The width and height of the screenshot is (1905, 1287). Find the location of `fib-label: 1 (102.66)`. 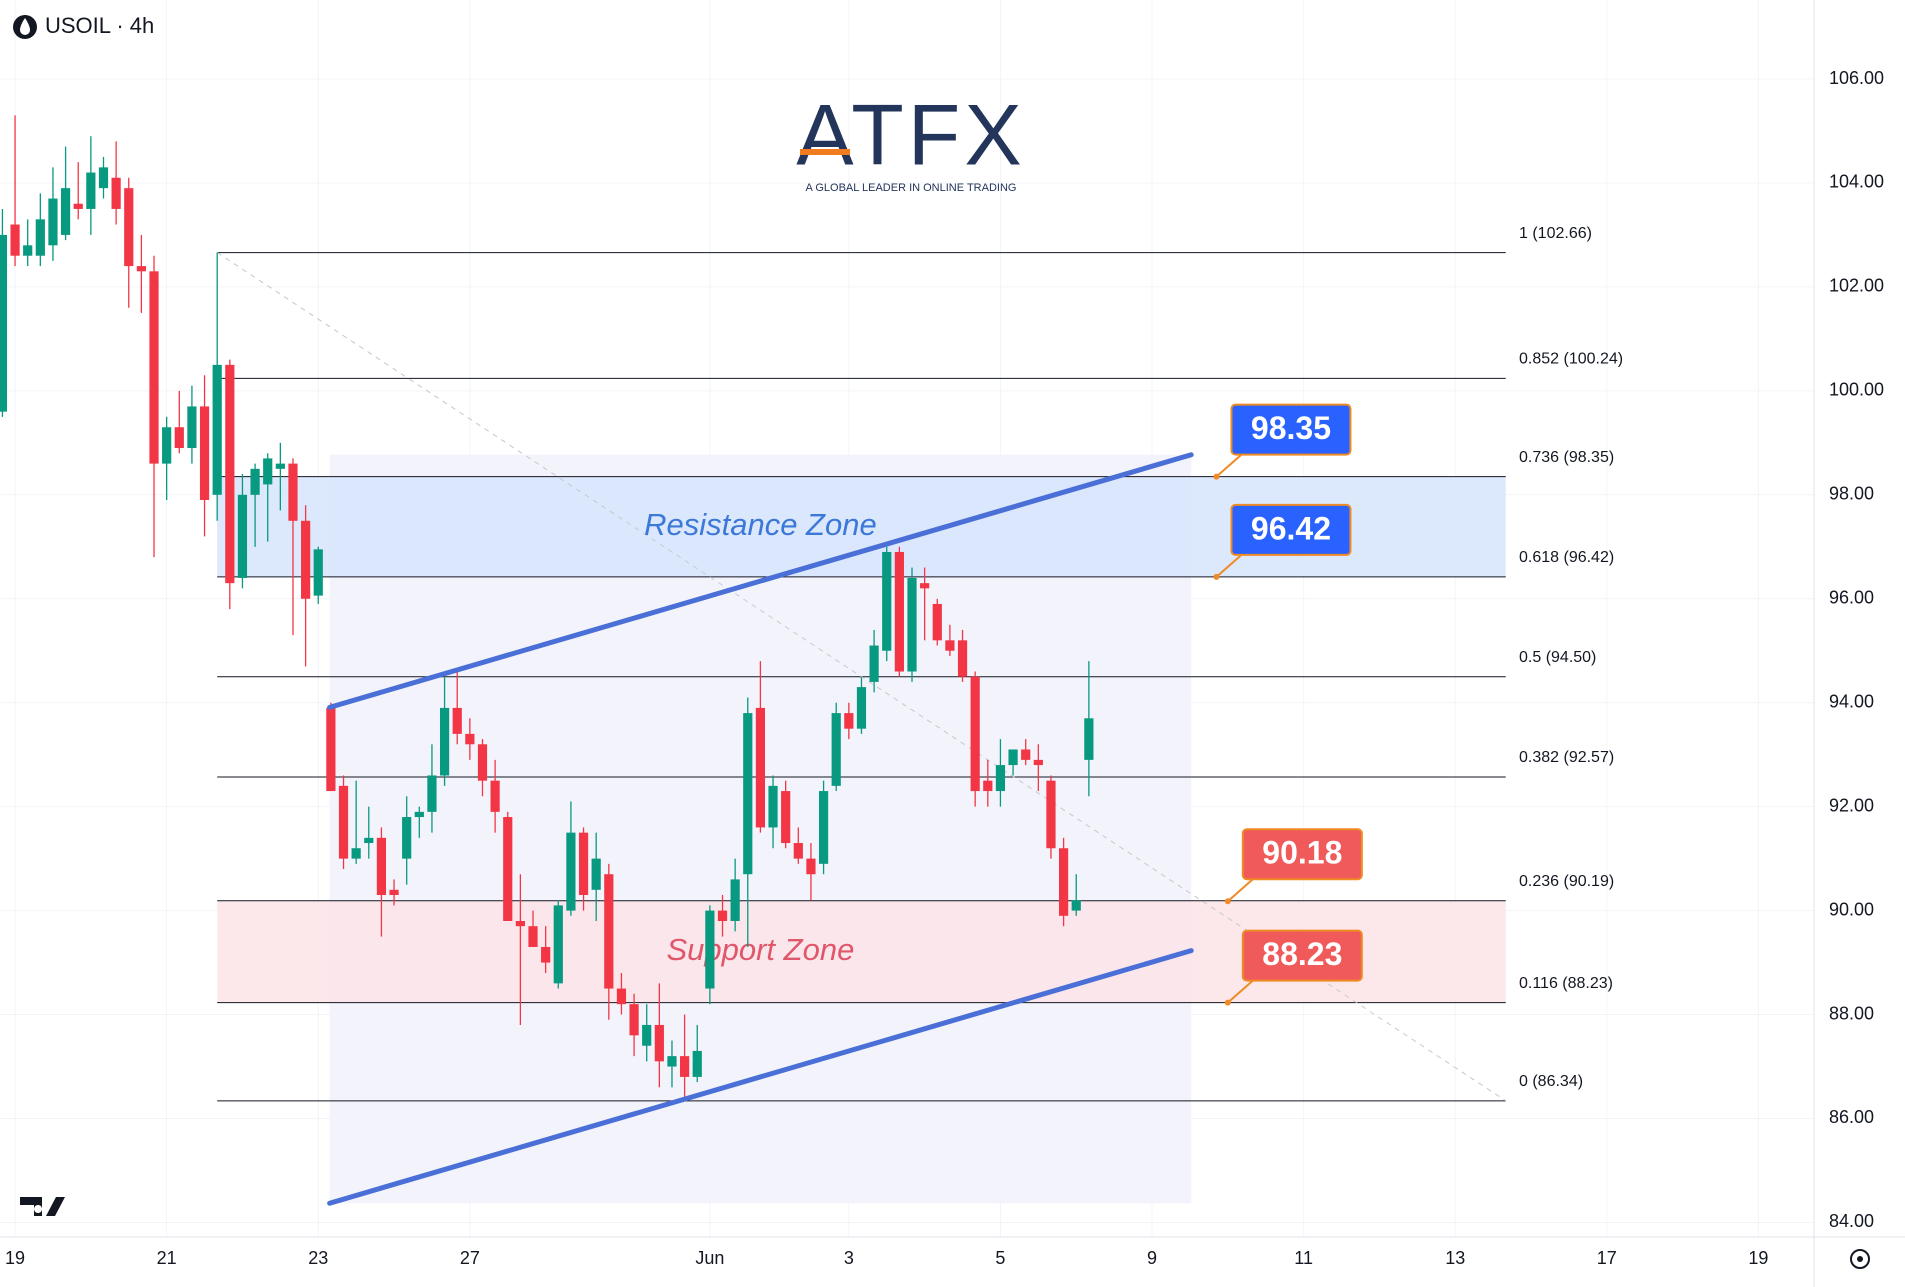

fib-label: 1 (102.66) is located at coordinates (1555, 233).